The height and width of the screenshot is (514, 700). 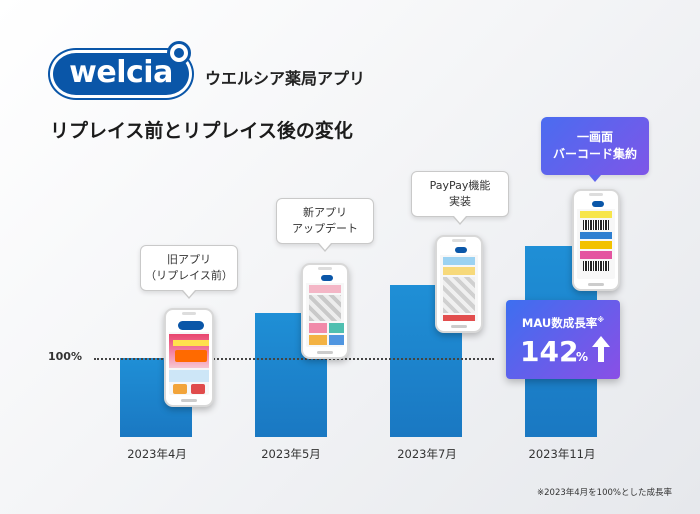 What do you see at coordinates (460, 201) in the screenshot?
I see `annotation-line: 実装` at bounding box center [460, 201].